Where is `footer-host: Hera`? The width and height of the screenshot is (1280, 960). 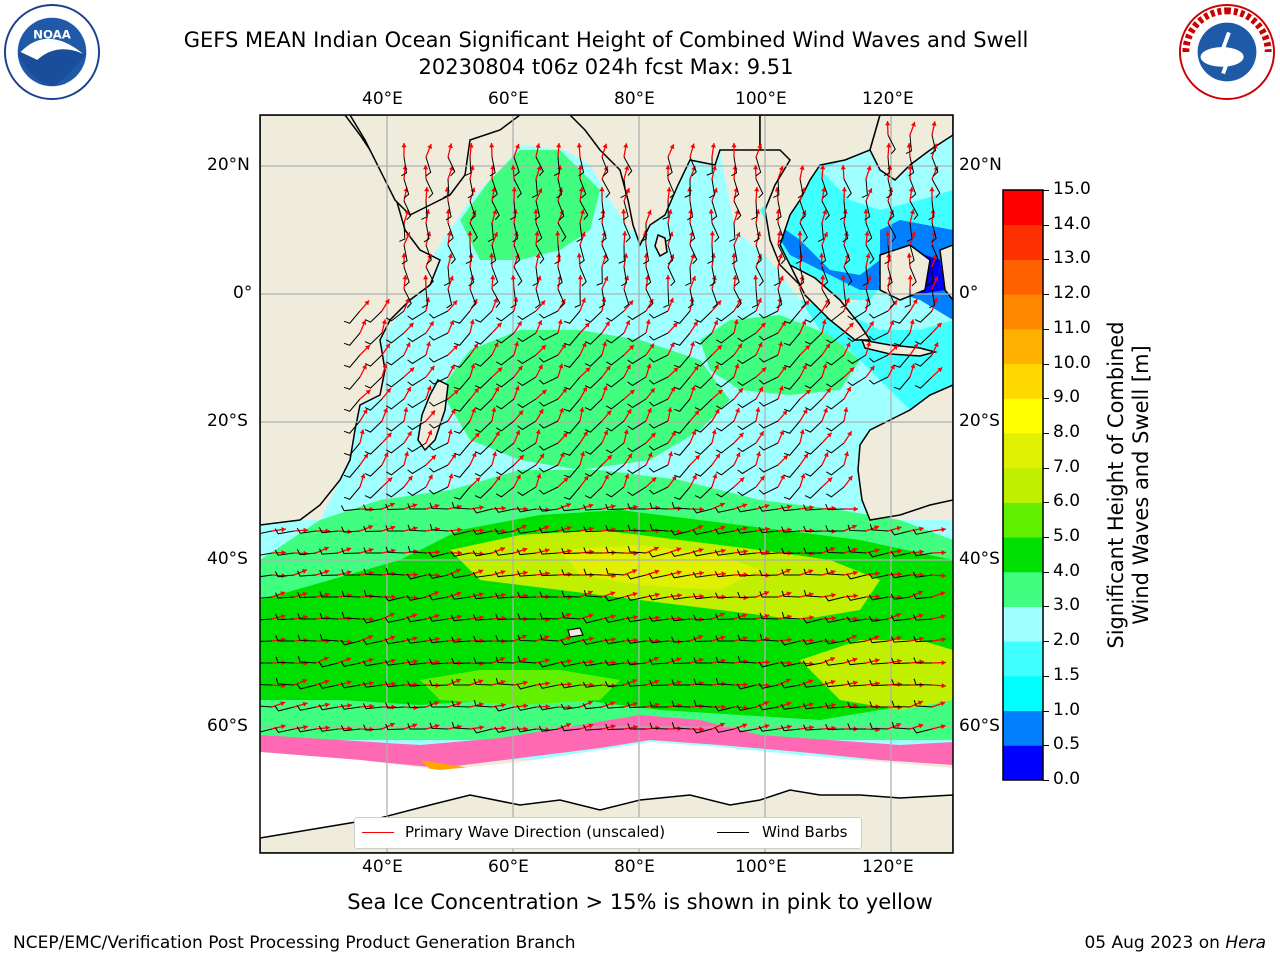 footer-host: Hera is located at coordinates (1245, 943).